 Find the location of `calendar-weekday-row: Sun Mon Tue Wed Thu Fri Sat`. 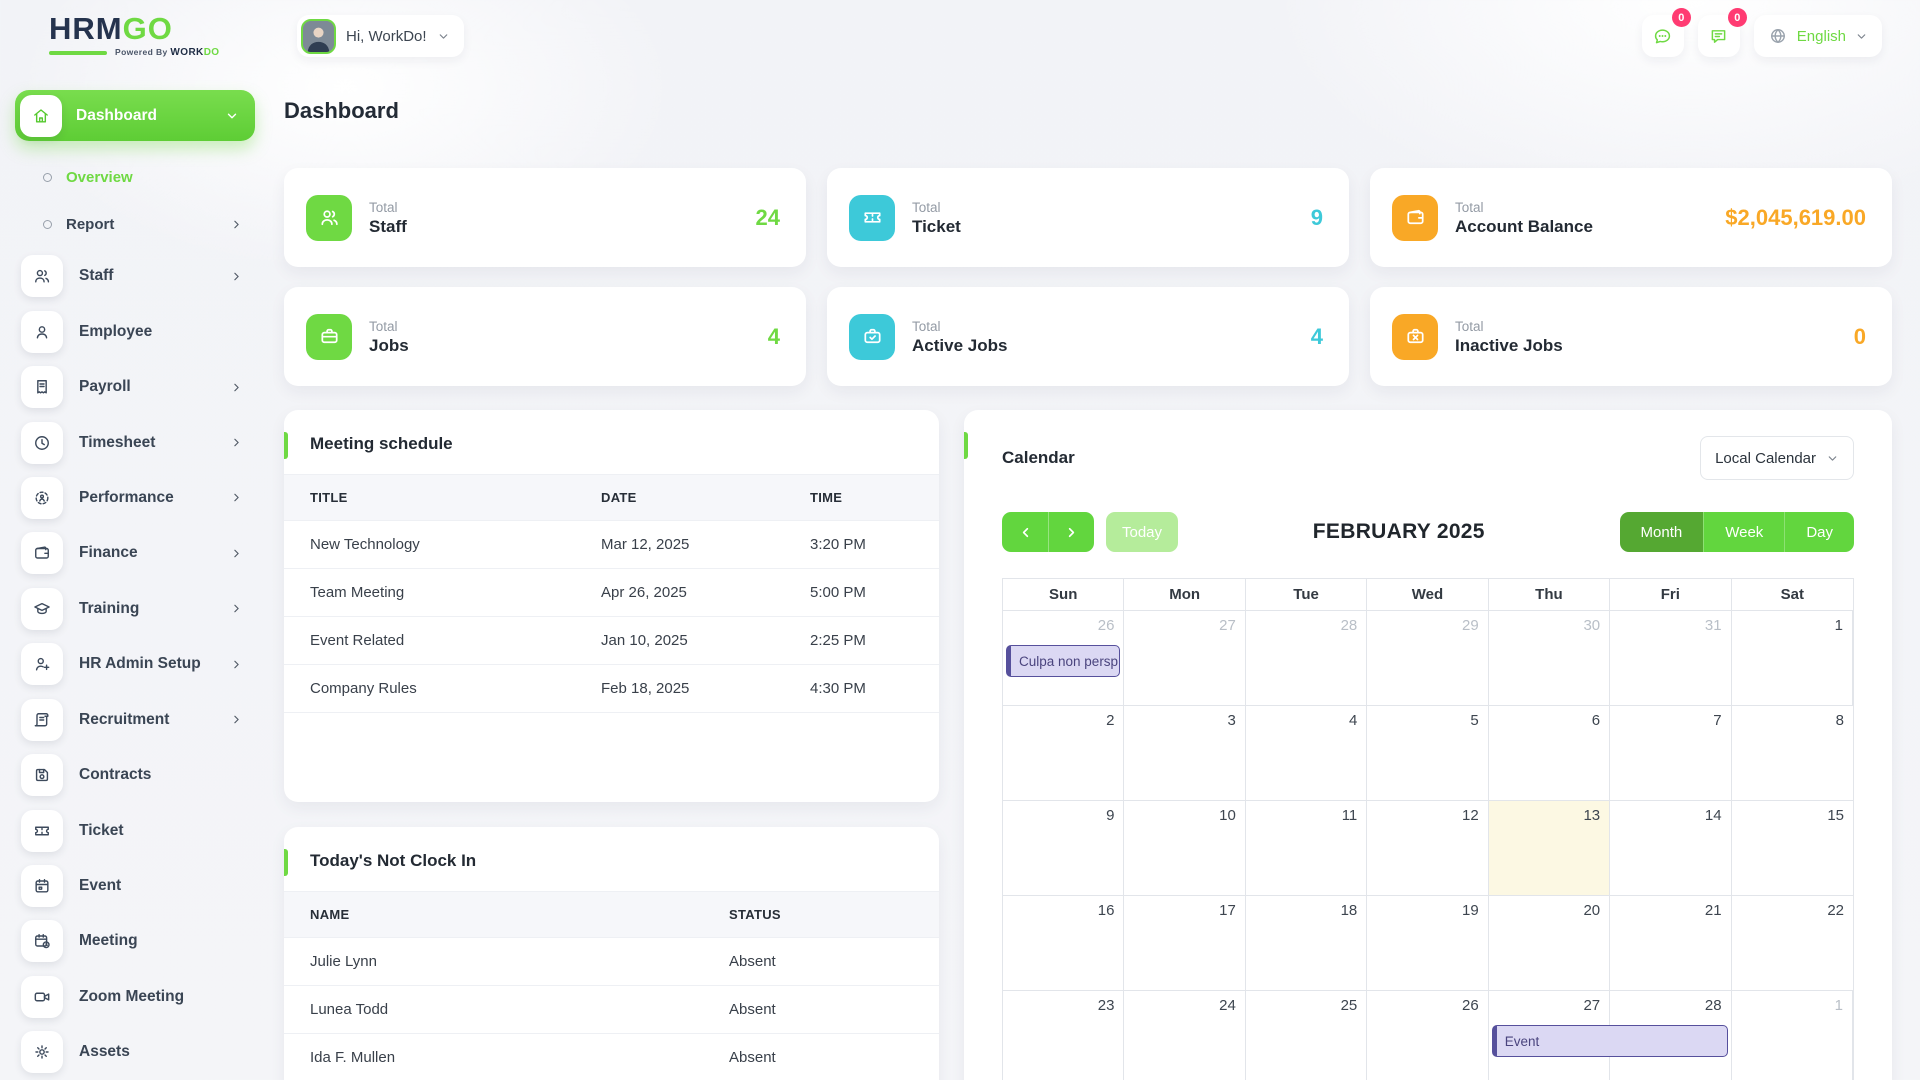

calendar-weekday-row: Sun Mon Tue Wed Thu Fri Sat is located at coordinates (1428, 594).